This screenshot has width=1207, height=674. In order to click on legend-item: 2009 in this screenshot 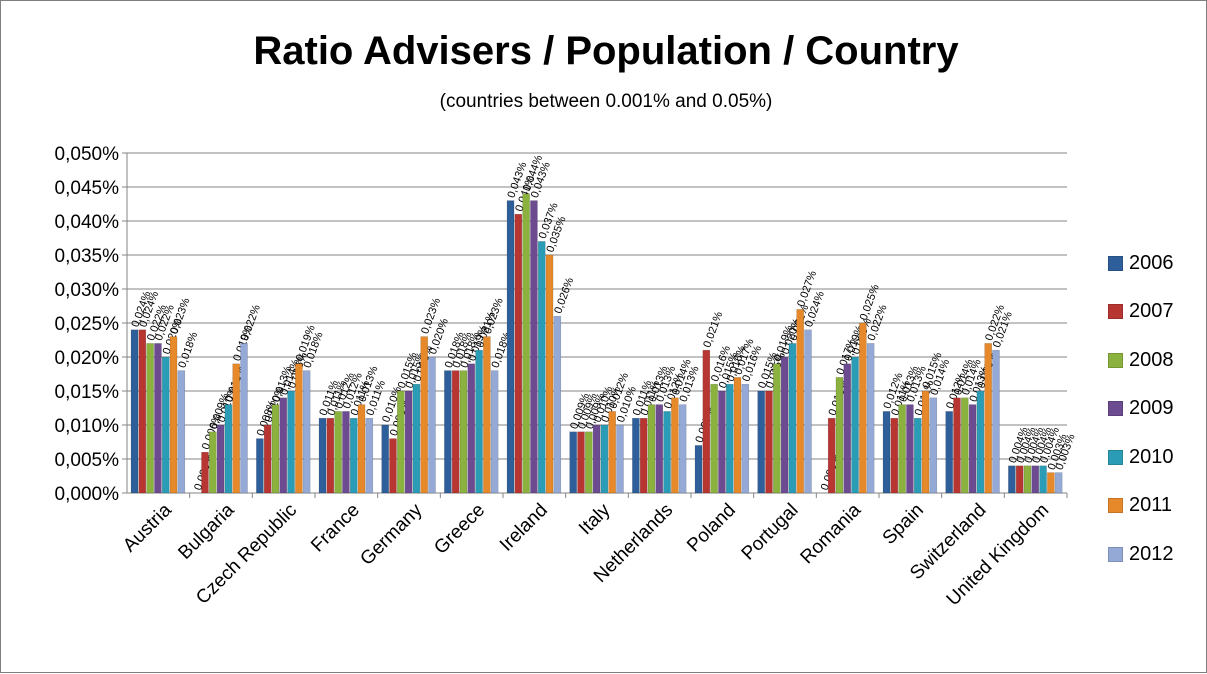, I will do `click(1141, 409)`.